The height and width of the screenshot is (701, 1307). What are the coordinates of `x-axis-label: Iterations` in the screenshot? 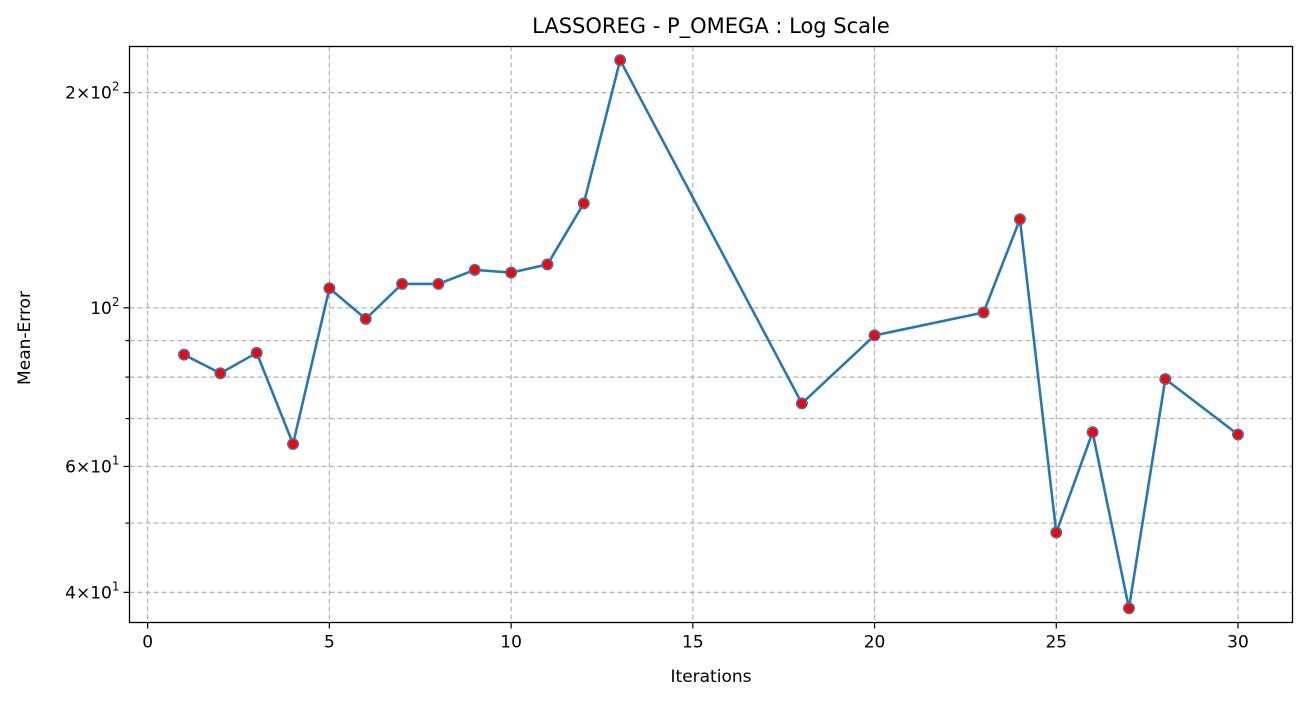 It's located at (711, 677).